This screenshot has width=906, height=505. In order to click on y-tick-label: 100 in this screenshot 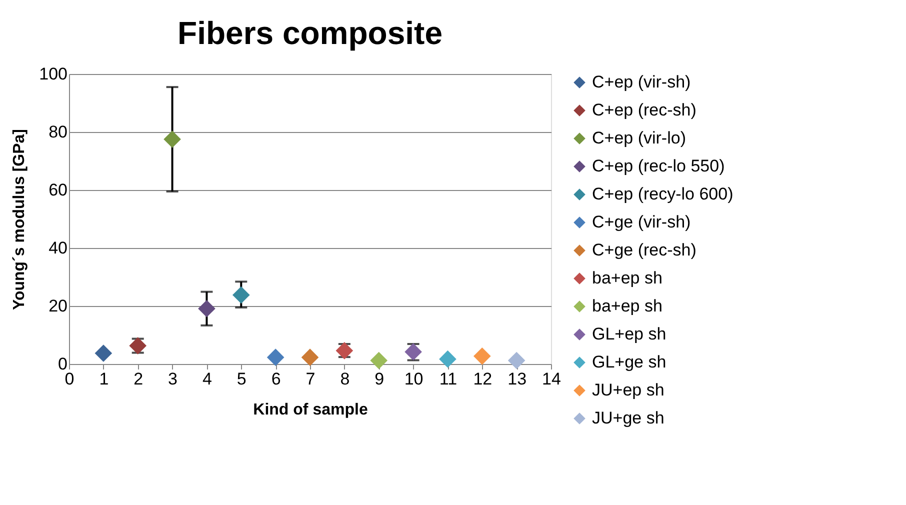, I will do `click(53, 74)`.